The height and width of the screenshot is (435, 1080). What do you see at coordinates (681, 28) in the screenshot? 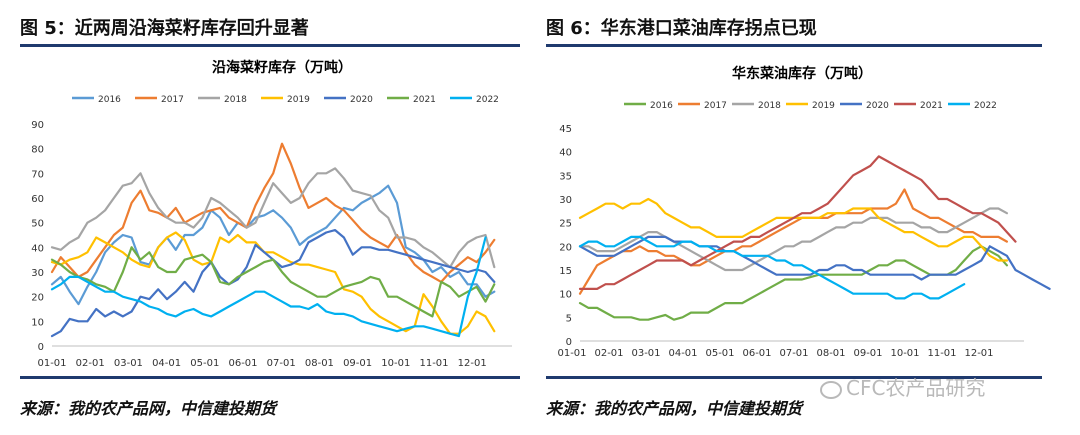
I see `figure-title: 图 6：华东港口菜油库存拐点已现` at bounding box center [681, 28].